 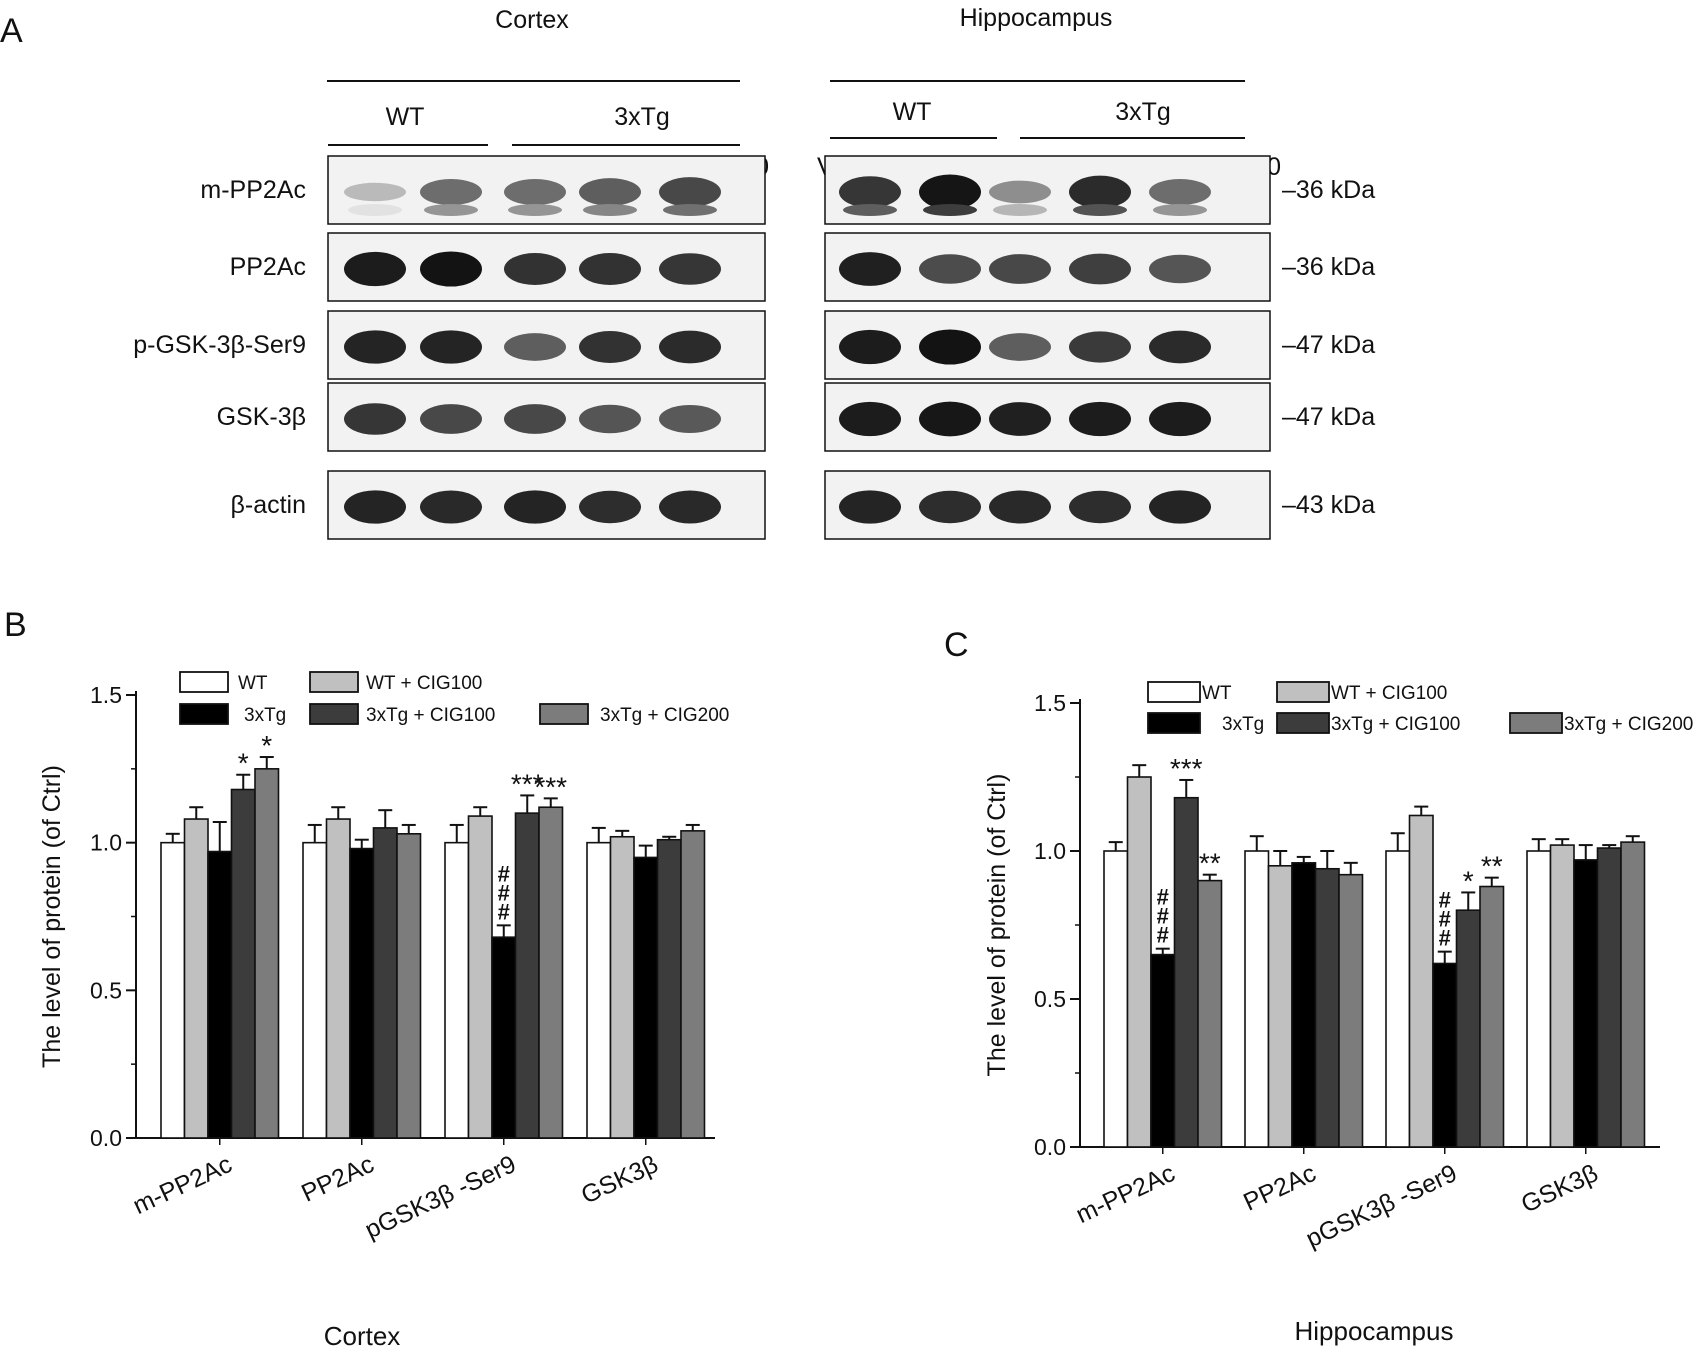 I want to click on protein-label: β-actin, so click(x=268, y=505).